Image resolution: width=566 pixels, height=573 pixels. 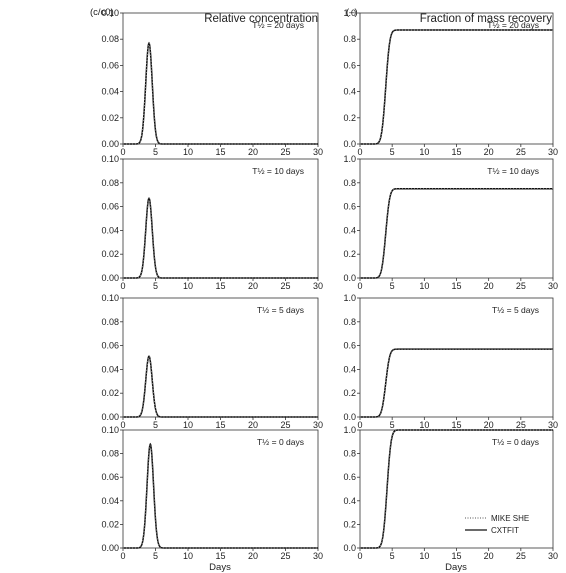 I want to click on left-unit-label: (c/c0), so click(x=102, y=12).